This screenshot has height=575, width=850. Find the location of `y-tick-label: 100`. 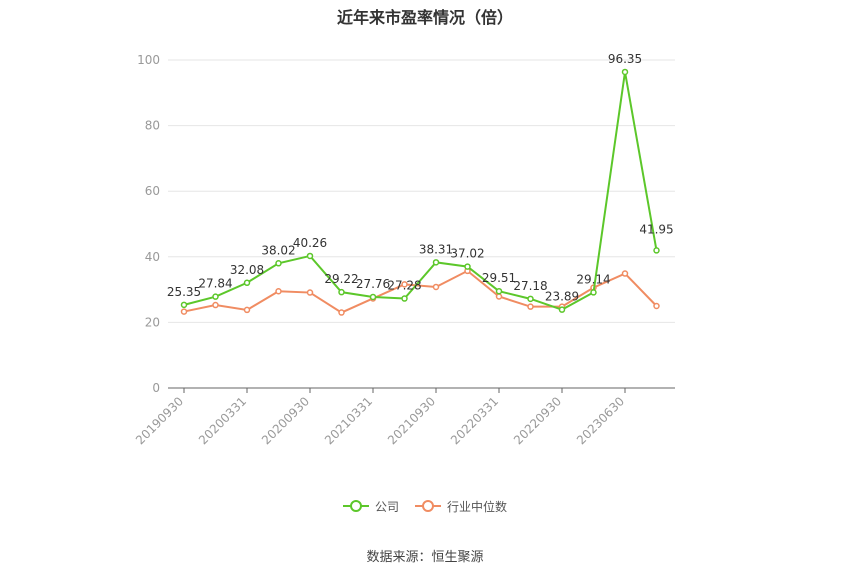

y-tick-label: 100 is located at coordinates (148, 60).